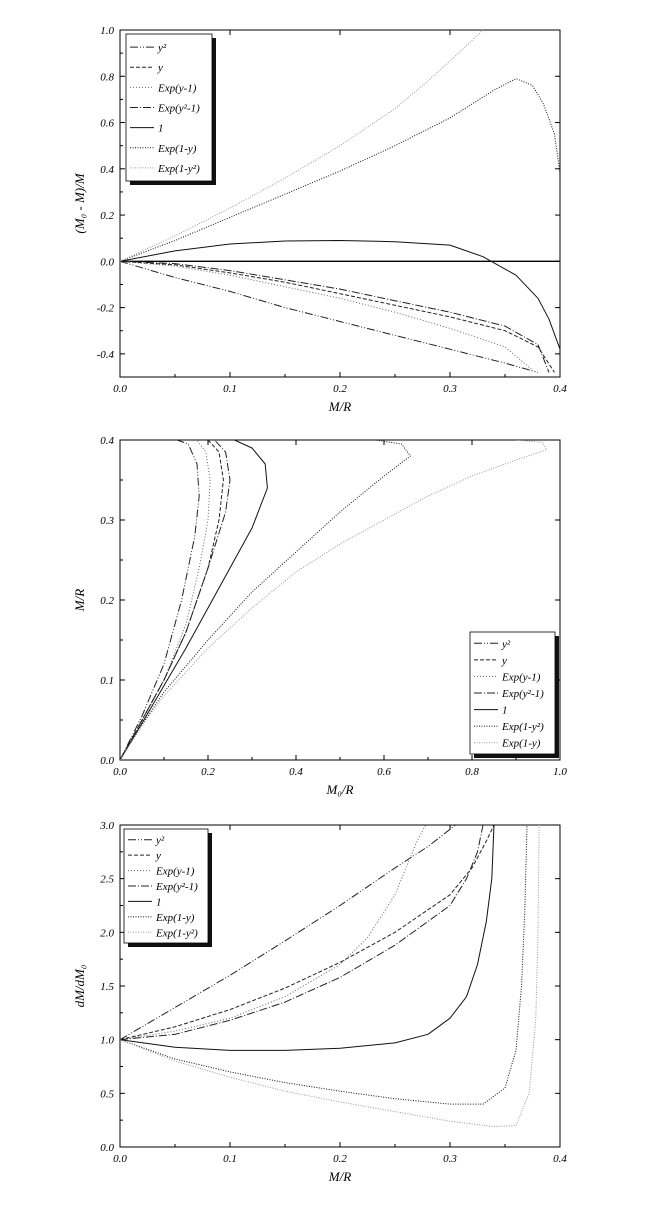  I want to click on y-tick-label: 0.6, so click(107, 124).